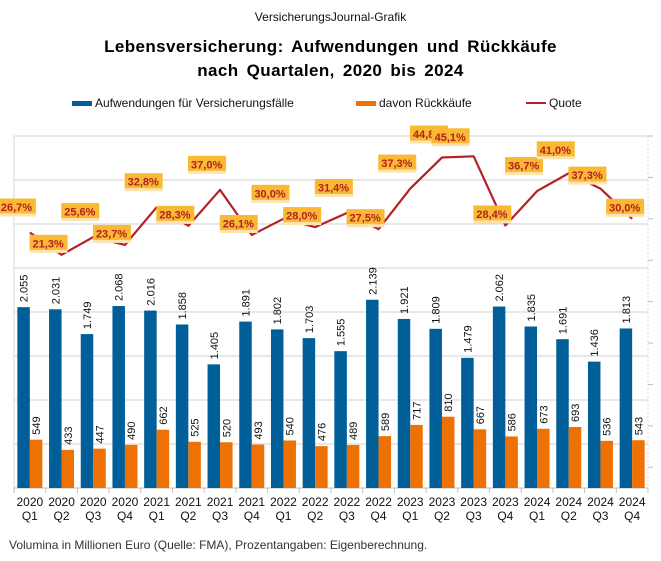 Image resolution: width=661 pixels, height=561 pixels. I want to click on bar-label-rueckkaeufe: 489, so click(354, 431).